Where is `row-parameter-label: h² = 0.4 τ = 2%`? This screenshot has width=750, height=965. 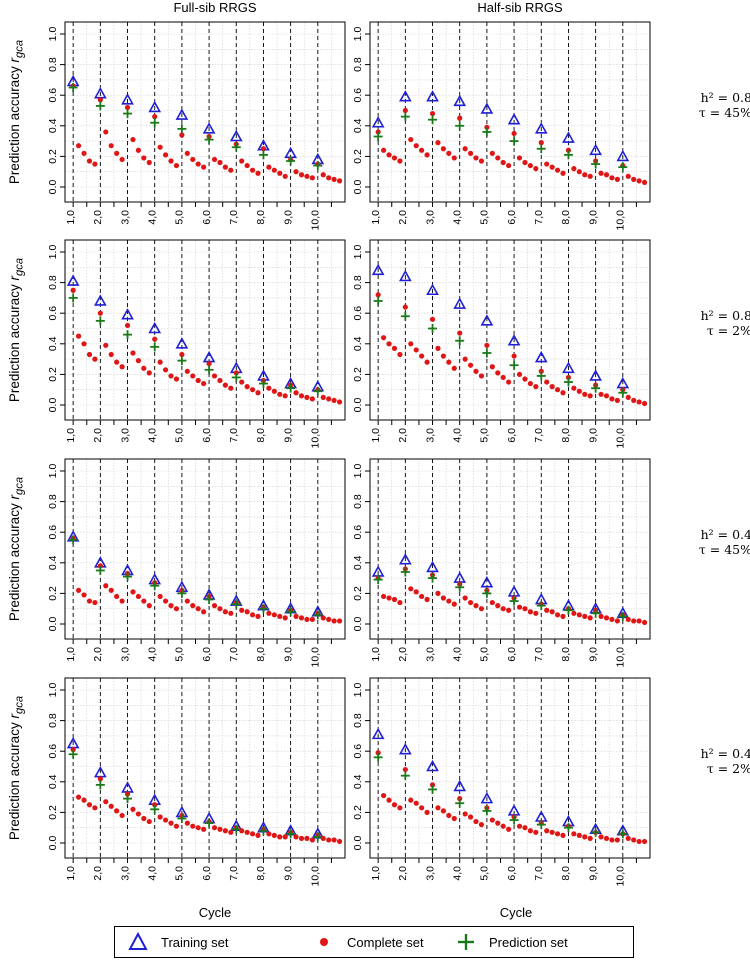
row-parameter-label: h² = 0.4 τ = 2% is located at coordinates (720, 761).